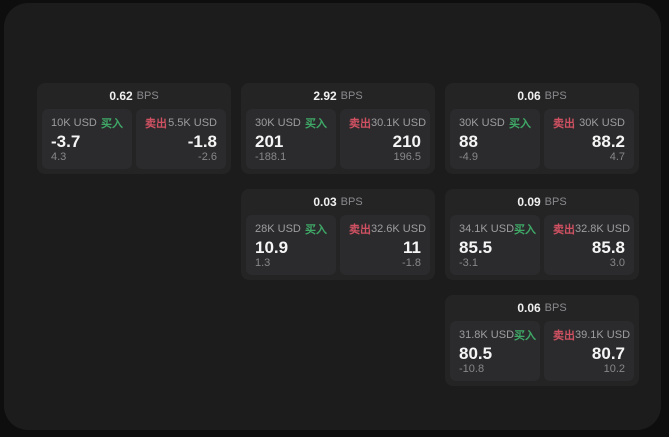  I want to click on sell-amount: 32.6K USD, so click(399, 229).